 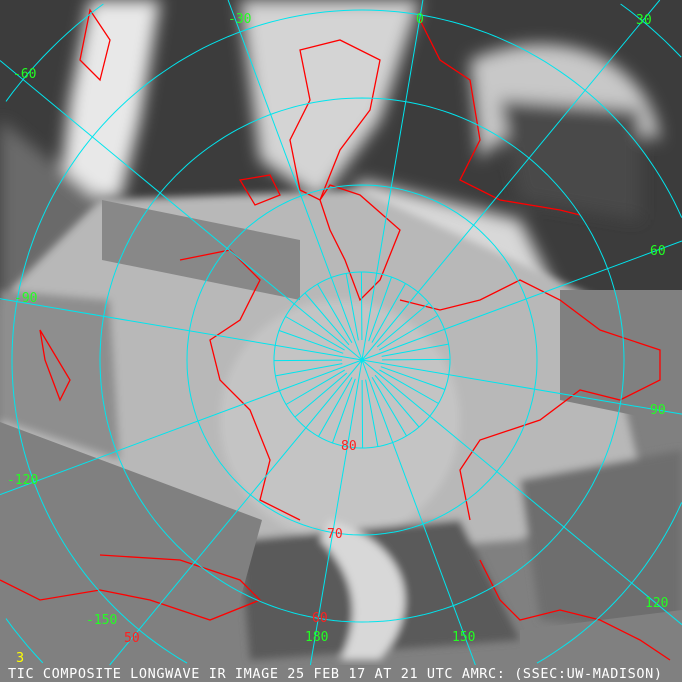 What do you see at coordinates (102, 620) in the screenshot?
I see `longitude-label: -150` at bounding box center [102, 620].